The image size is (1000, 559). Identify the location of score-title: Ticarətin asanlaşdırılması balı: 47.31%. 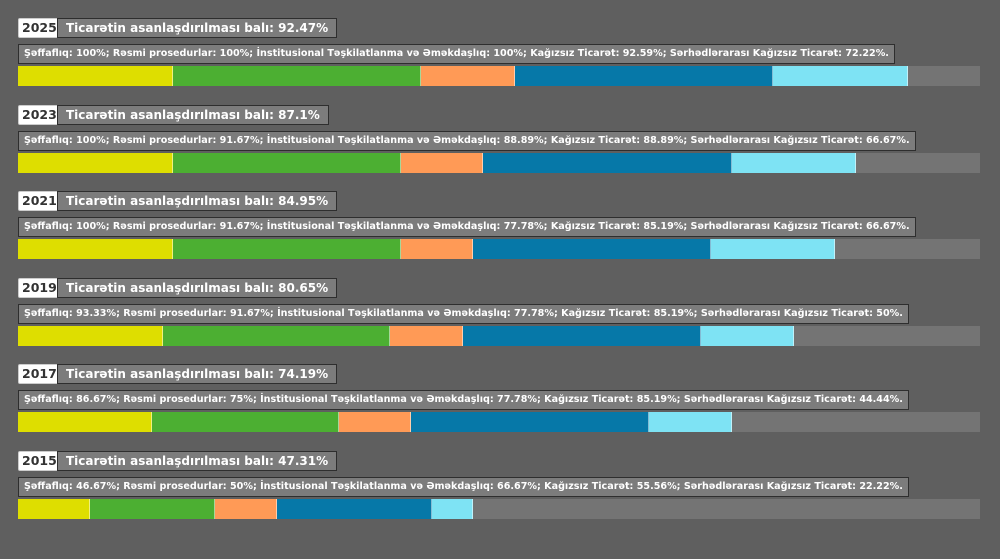
(197, 460).